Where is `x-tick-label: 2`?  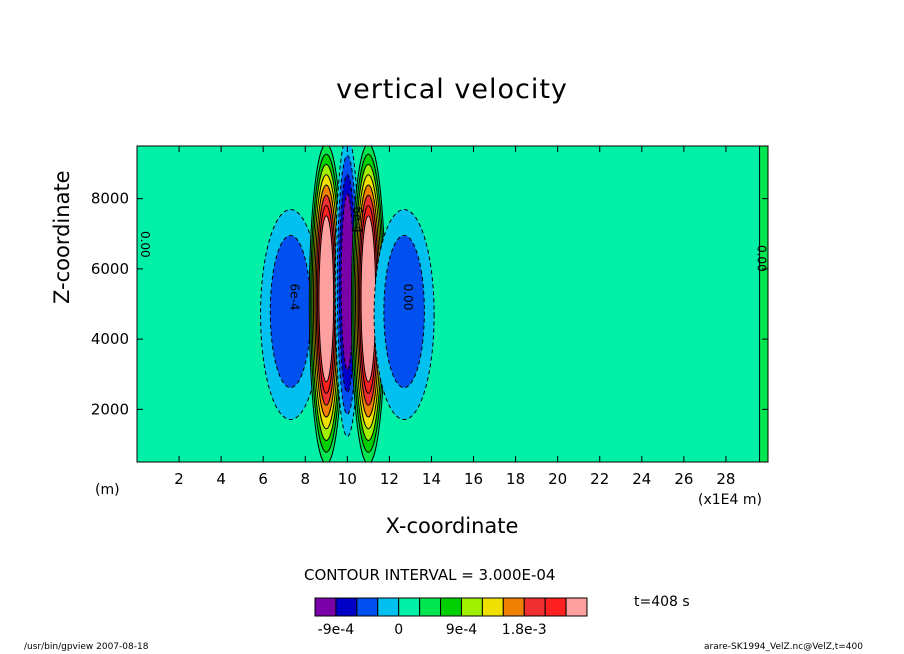
x-tick-label: 2 is located at coordinates (179, 479).